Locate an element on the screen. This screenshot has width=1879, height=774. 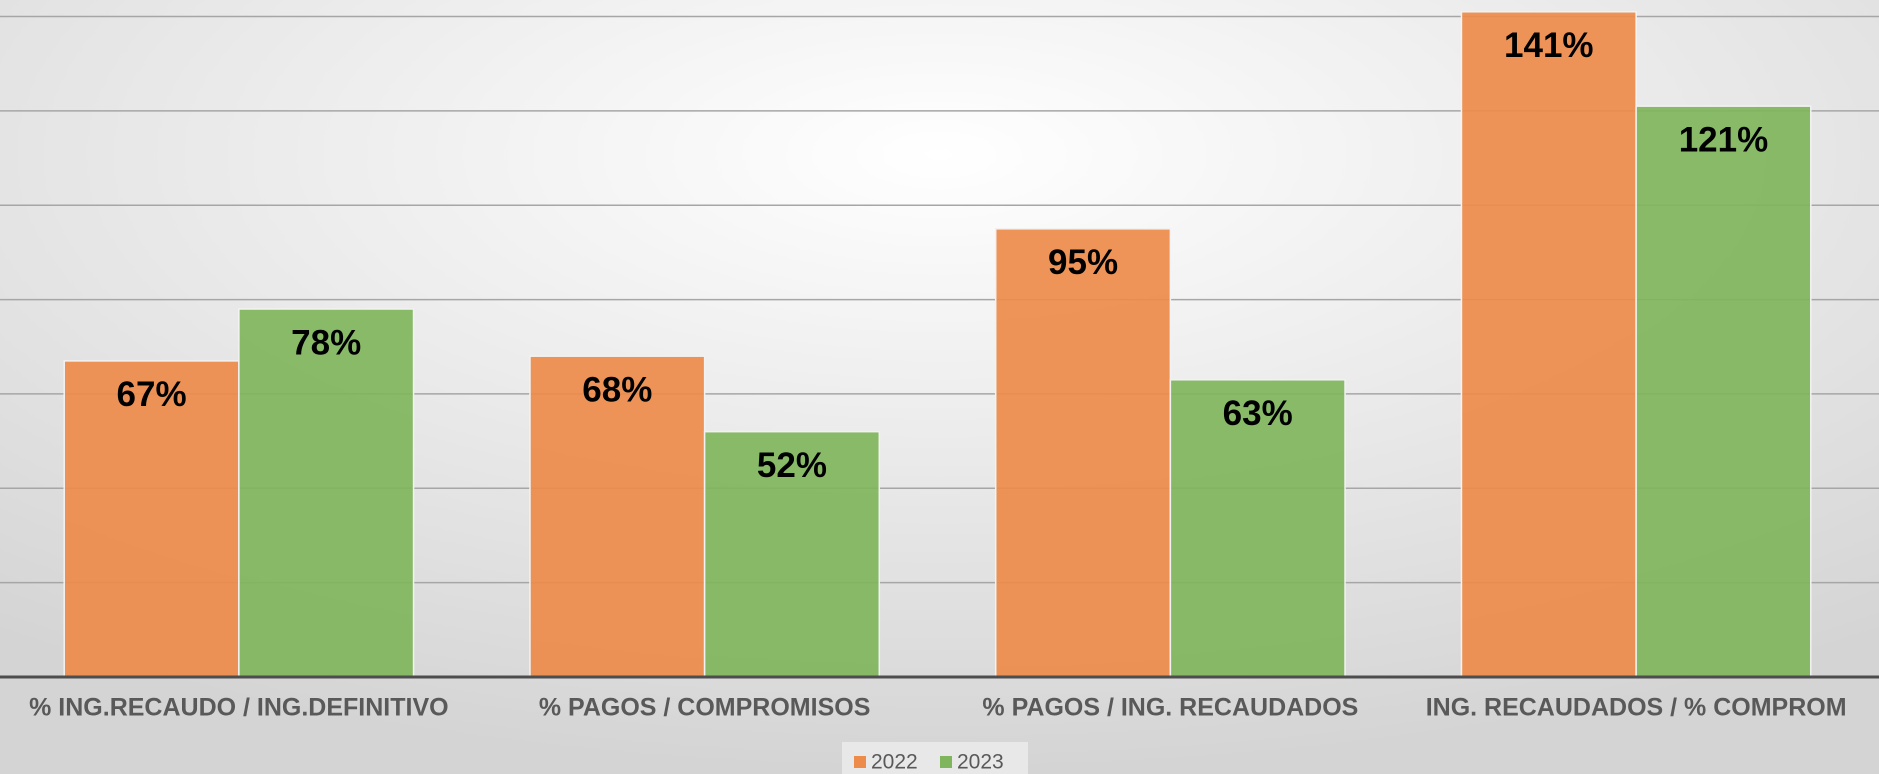
x-tick-label: ING. RECAUDADOS / % COMPROM is located at coordinates (1636, 708).